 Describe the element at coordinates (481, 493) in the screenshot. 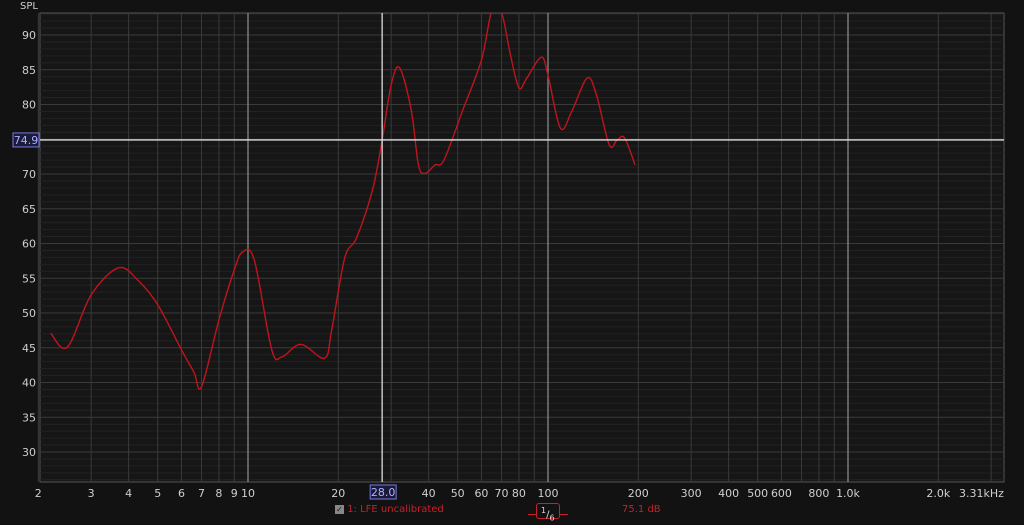

I see `x-tick-label: 60` at that location.